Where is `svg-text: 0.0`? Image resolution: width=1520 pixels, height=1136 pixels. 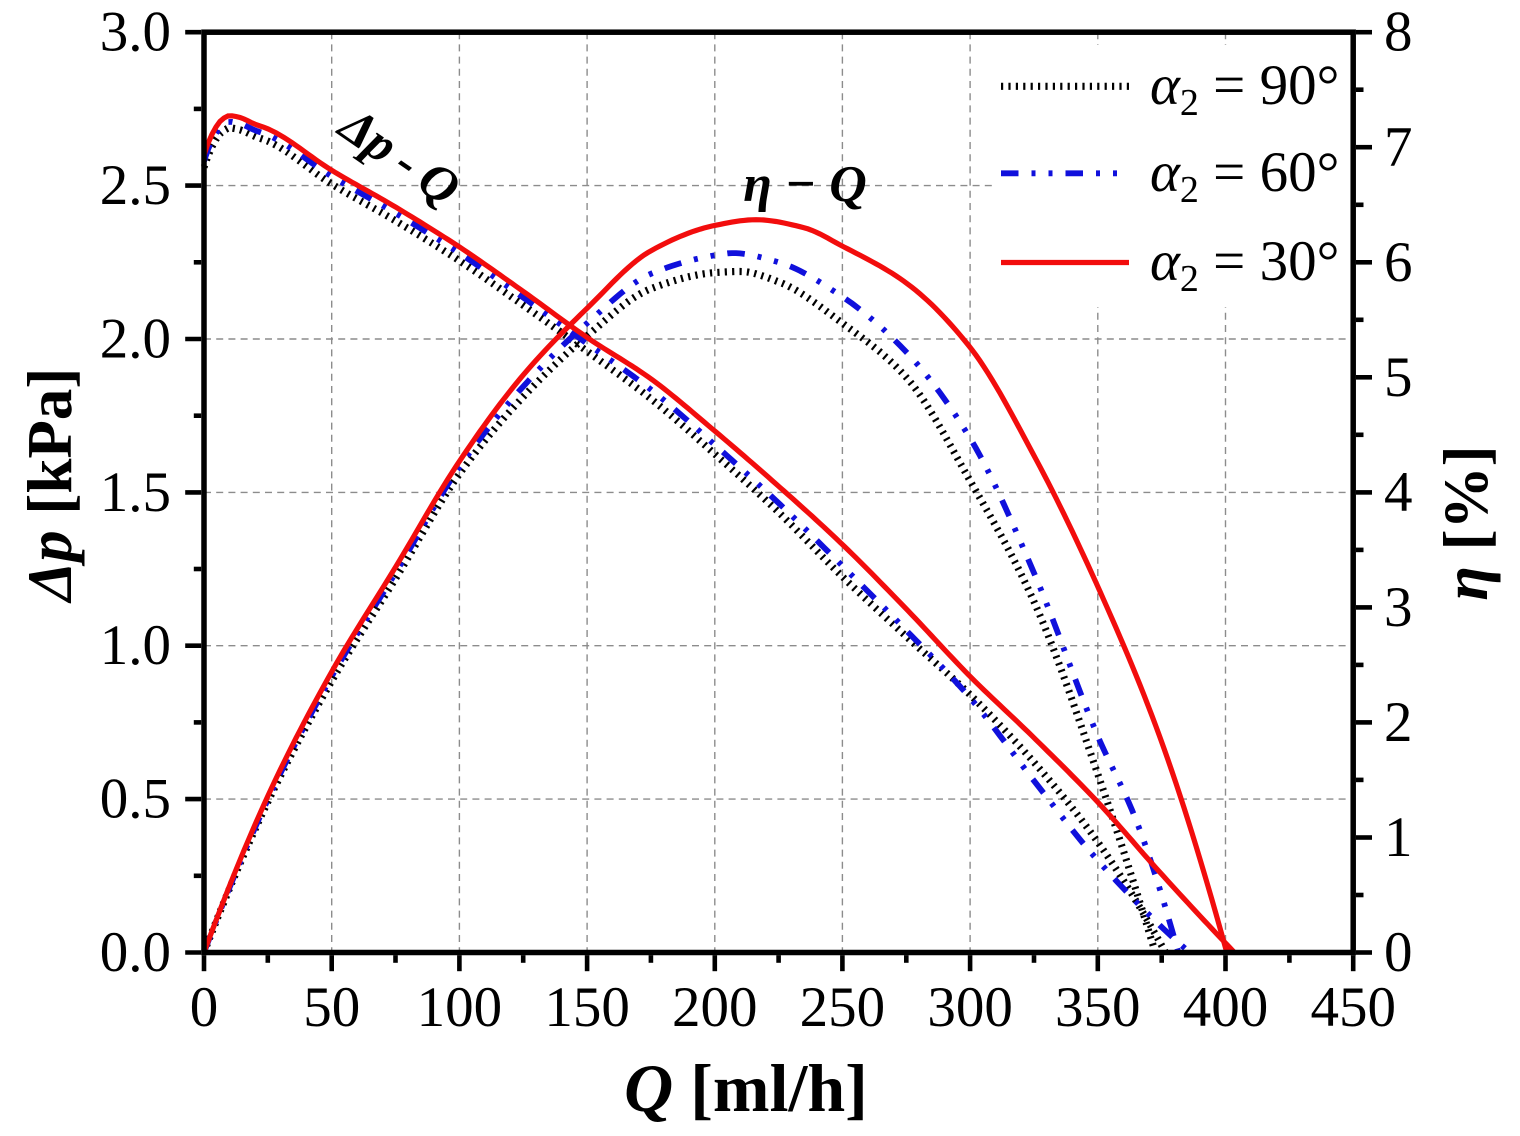
svg-text: 0.0 is located at coordinates (135, 952).